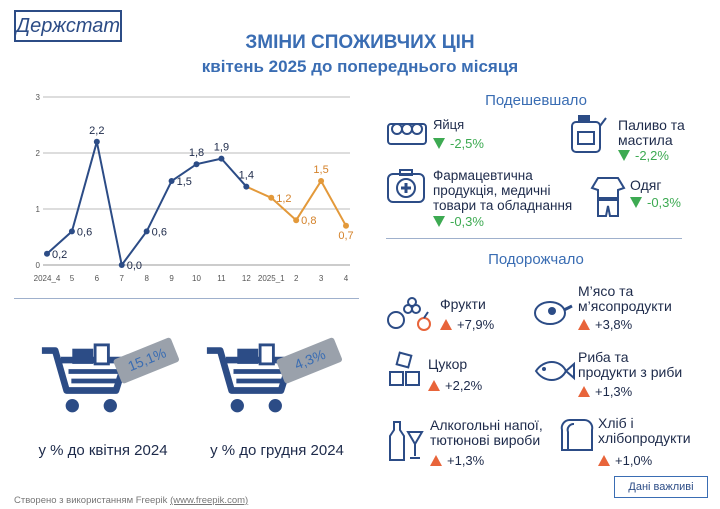 The width and height of the screenshot is (720, 509). Describe the element at coordinates (321, 278) in the screenshot. I see `x-tick-label: 3` at that location.